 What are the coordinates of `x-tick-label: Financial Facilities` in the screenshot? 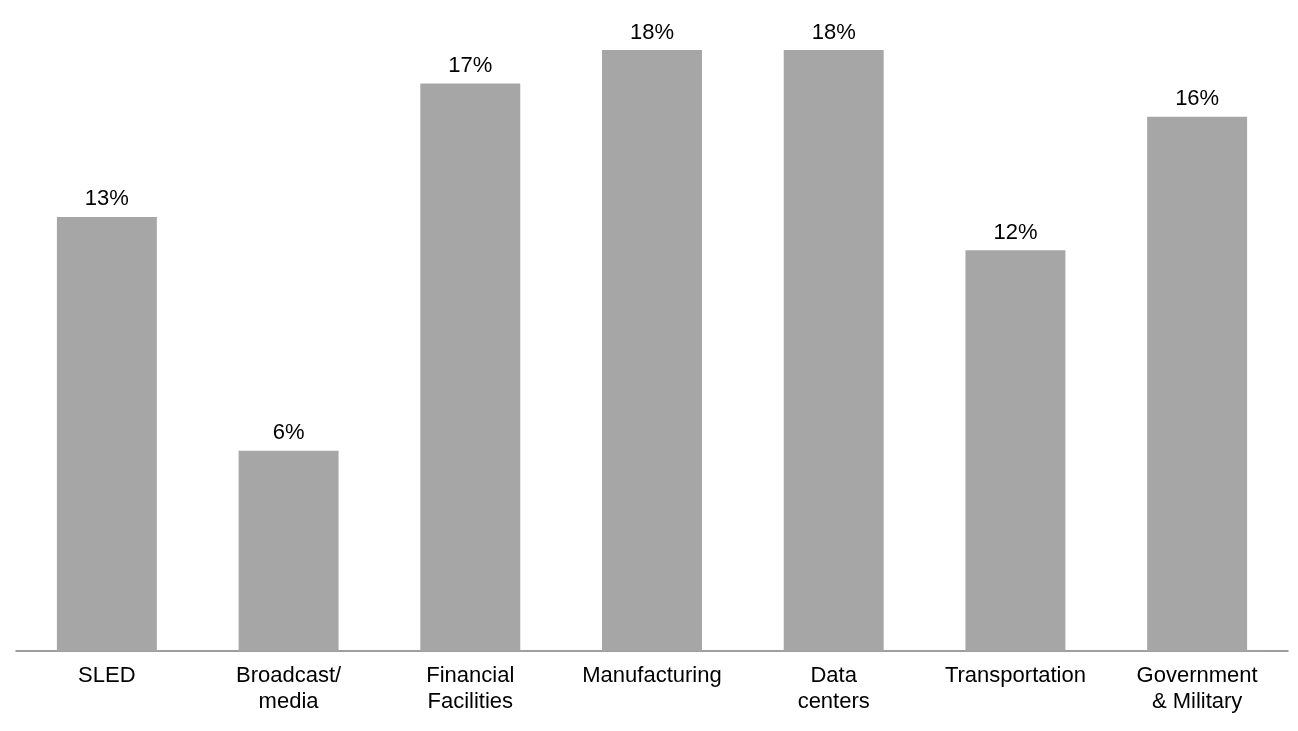 It's located at (470, 687).